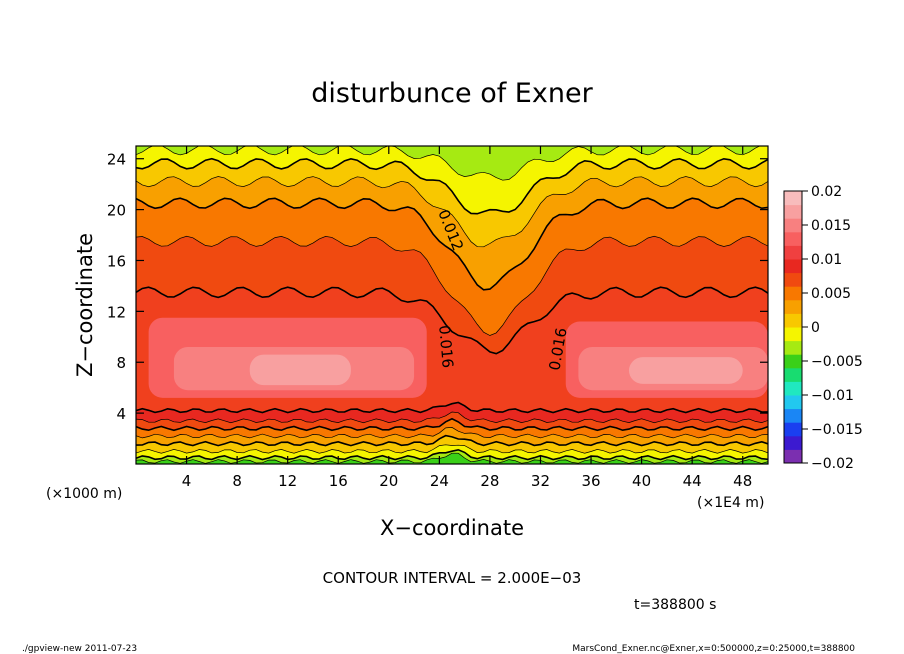 This screenshot has height=654, width=904. What do you see at coordinates (837, 430) in the screenshot?
I see `colorbar-tick-label: −0.015` at bounding box center [837, 430].